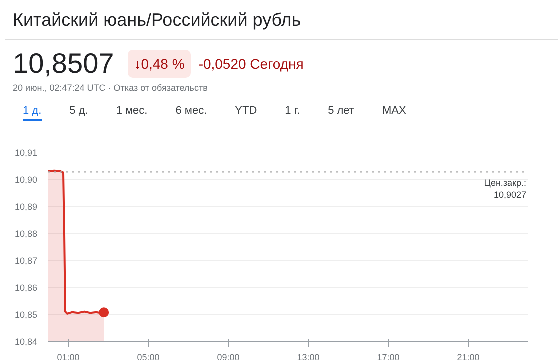 The width and height of the screenshot is (558, 360). What do you see at coordinates (192, 111) in the screenshot?
I see `text: 6 мес.` at bounding box center [192, 111].